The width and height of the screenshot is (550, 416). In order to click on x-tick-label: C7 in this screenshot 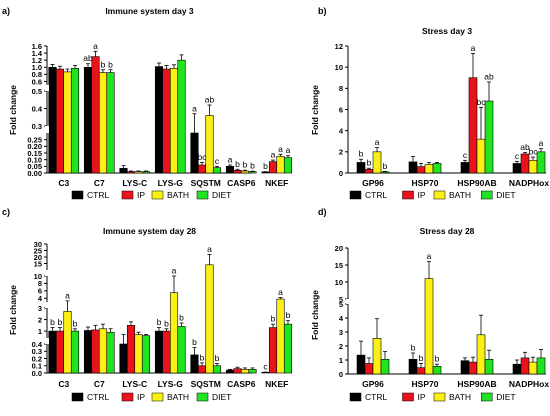, I will do `click(99, 183)`.